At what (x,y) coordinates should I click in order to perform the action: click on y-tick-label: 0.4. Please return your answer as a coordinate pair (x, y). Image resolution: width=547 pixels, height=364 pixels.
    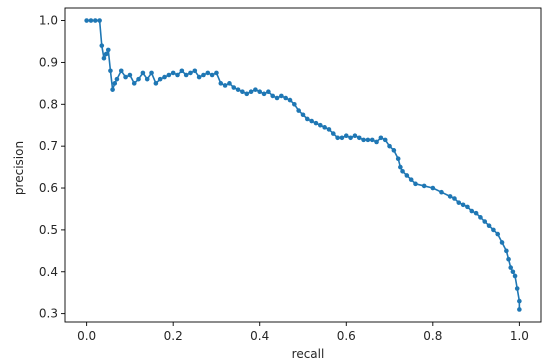
    Looking at the image, I should click on (48, 272).